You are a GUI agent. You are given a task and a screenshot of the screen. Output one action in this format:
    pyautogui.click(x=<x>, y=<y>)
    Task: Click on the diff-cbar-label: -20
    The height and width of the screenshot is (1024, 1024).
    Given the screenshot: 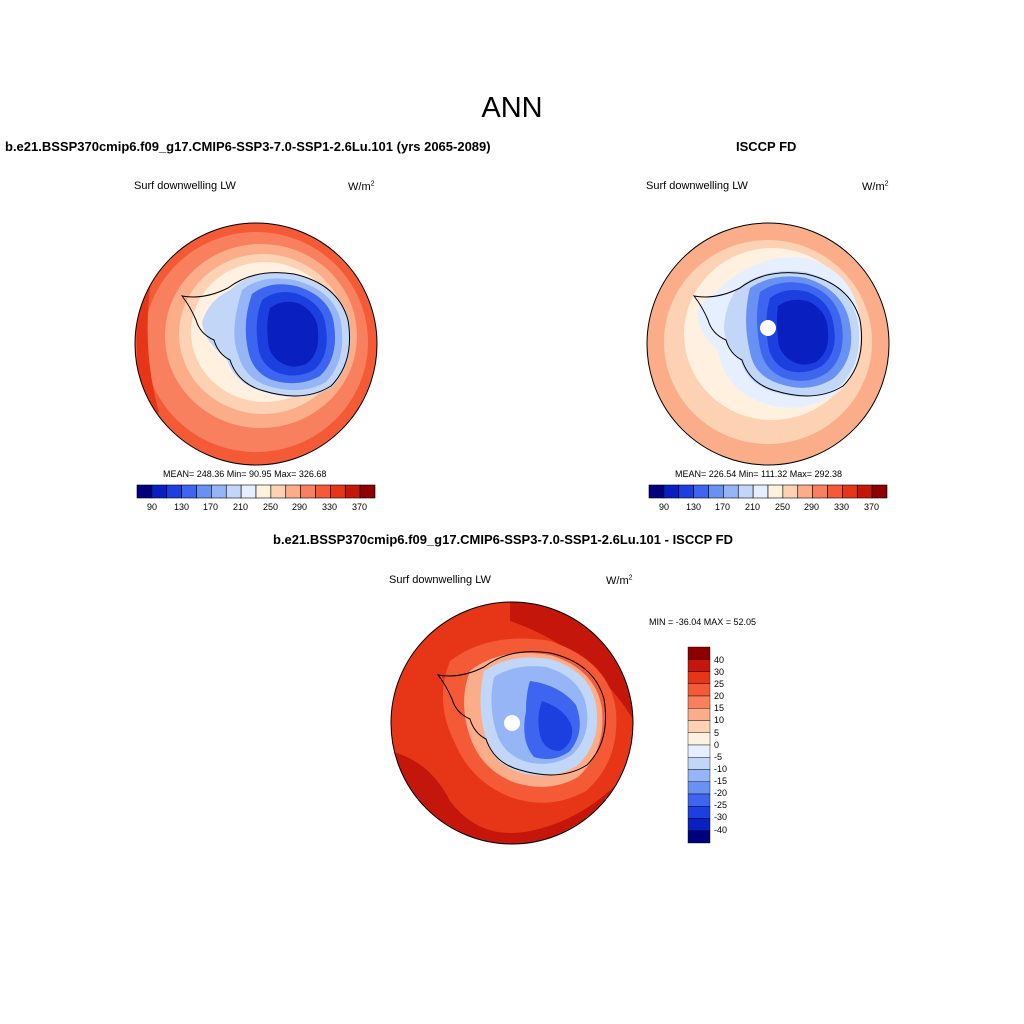 What is the action you would take?
    pyautogui.click(x=721, y=793)
    